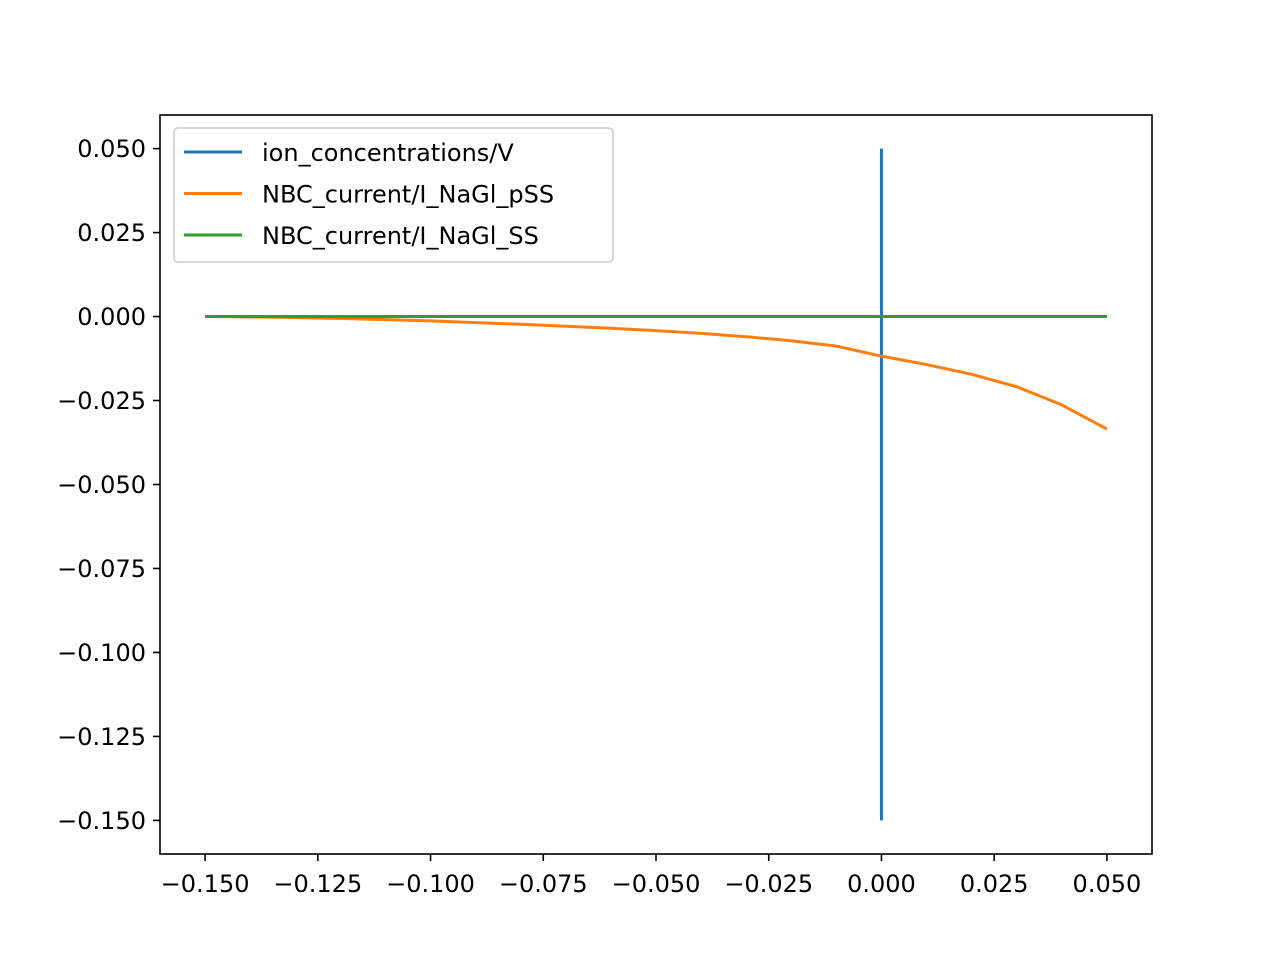 Image resolution: width=1280 pixels, height=965 pixels. Describe the element at coordinates (111, 149) in the screenshot. I see `y-tick-label: 0.050` at that location.